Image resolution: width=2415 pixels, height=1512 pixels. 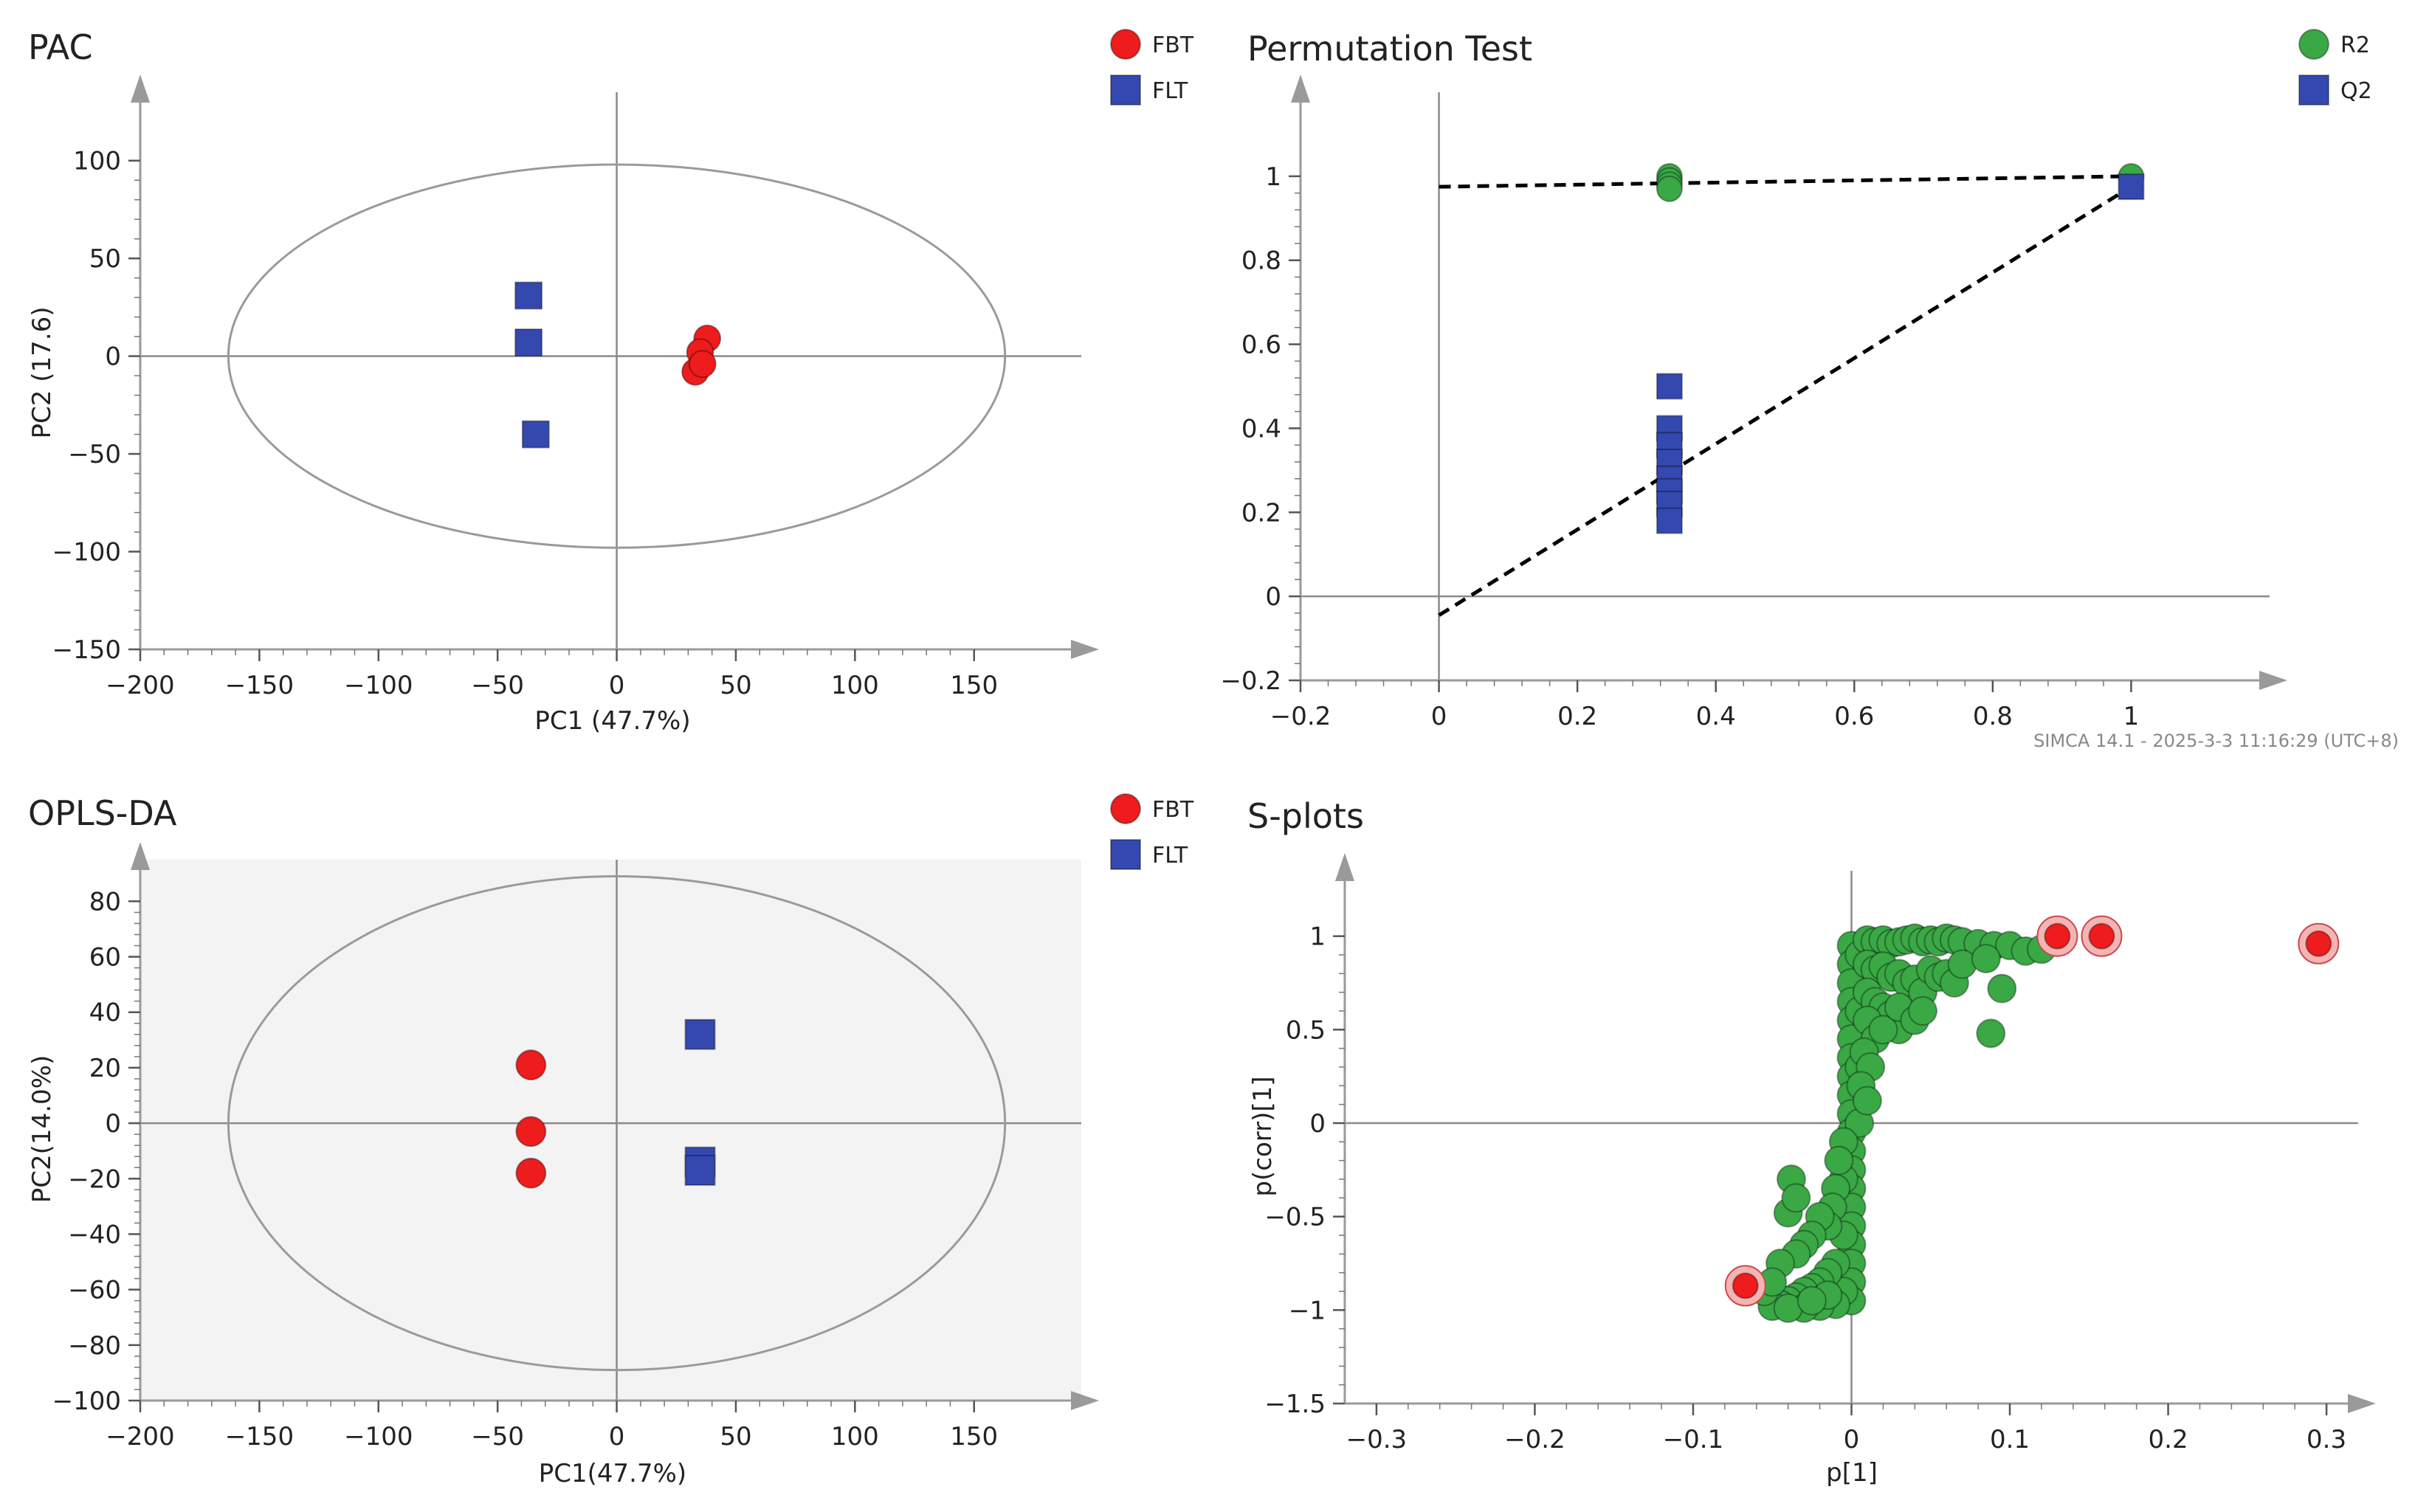 What do you see at coordinates (1669, 189) in the screenshot?
I see `perm-point-r2` at bounding box center [1669, 189].